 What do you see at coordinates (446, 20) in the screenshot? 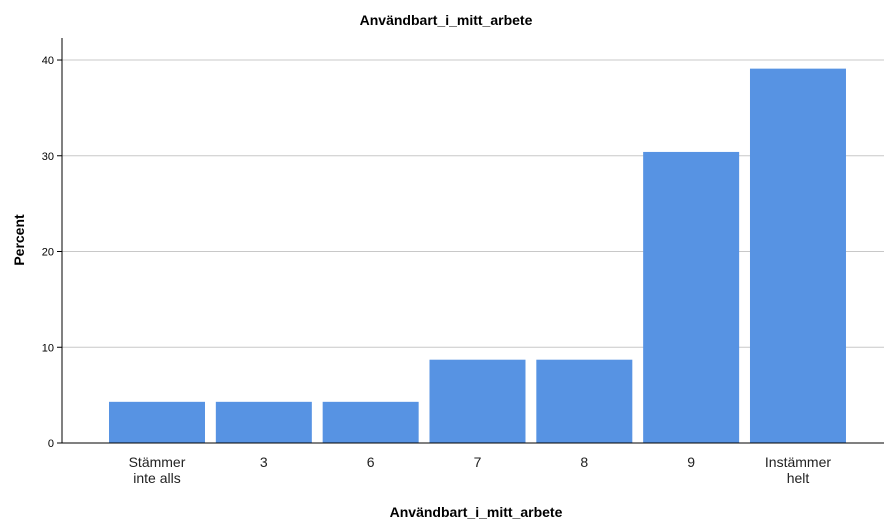
I see `chart-title: Användbart_i_mitt_arbete` at bounding box center [446, 20].